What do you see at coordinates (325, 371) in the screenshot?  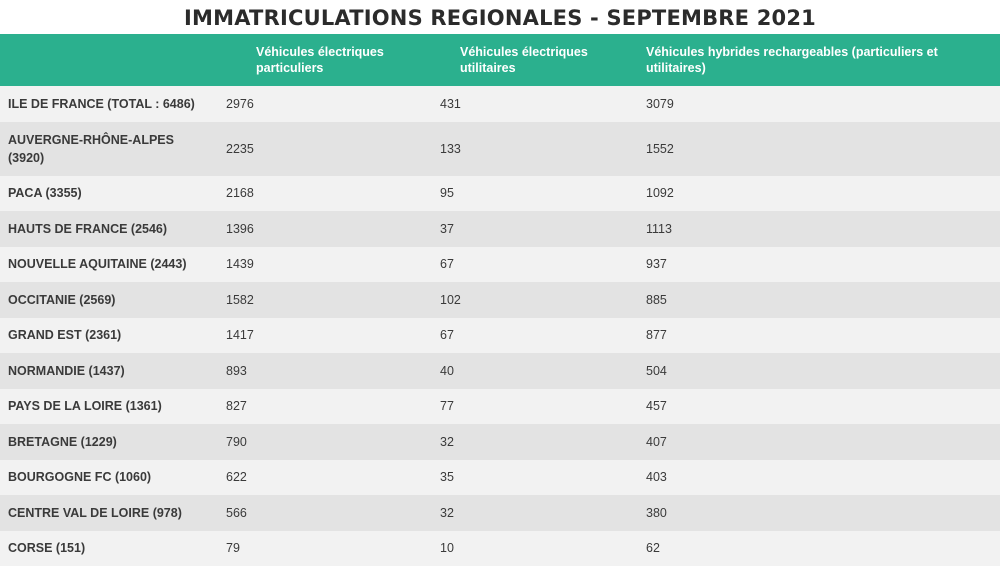 I see `cell-ve-particuliers: 893` at bounding box center [325, 371].